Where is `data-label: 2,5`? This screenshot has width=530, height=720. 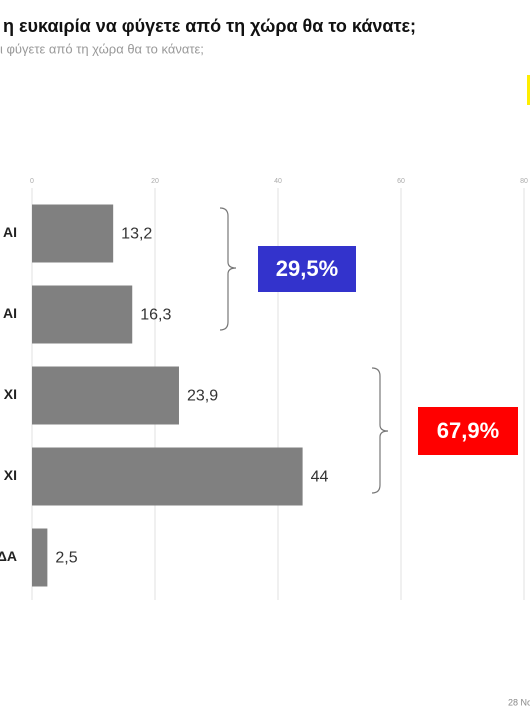 data-label: 2,5 is located at coordinates (66, 558).